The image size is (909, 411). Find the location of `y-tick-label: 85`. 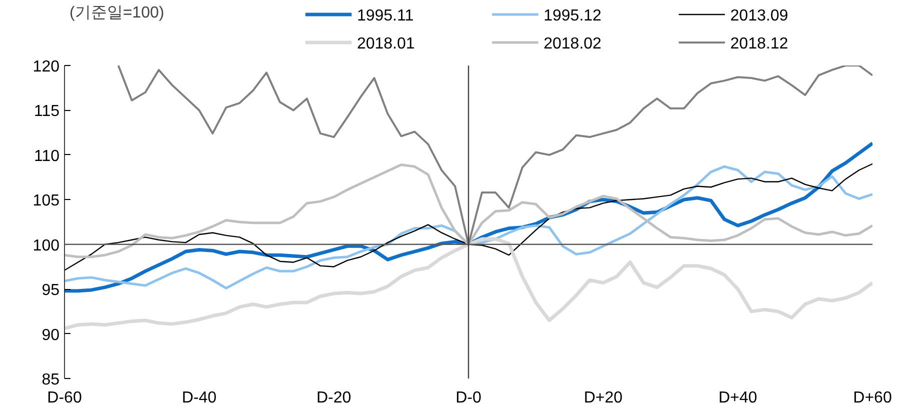

y-tick-label: 85 is located at coordinates (51, 380).